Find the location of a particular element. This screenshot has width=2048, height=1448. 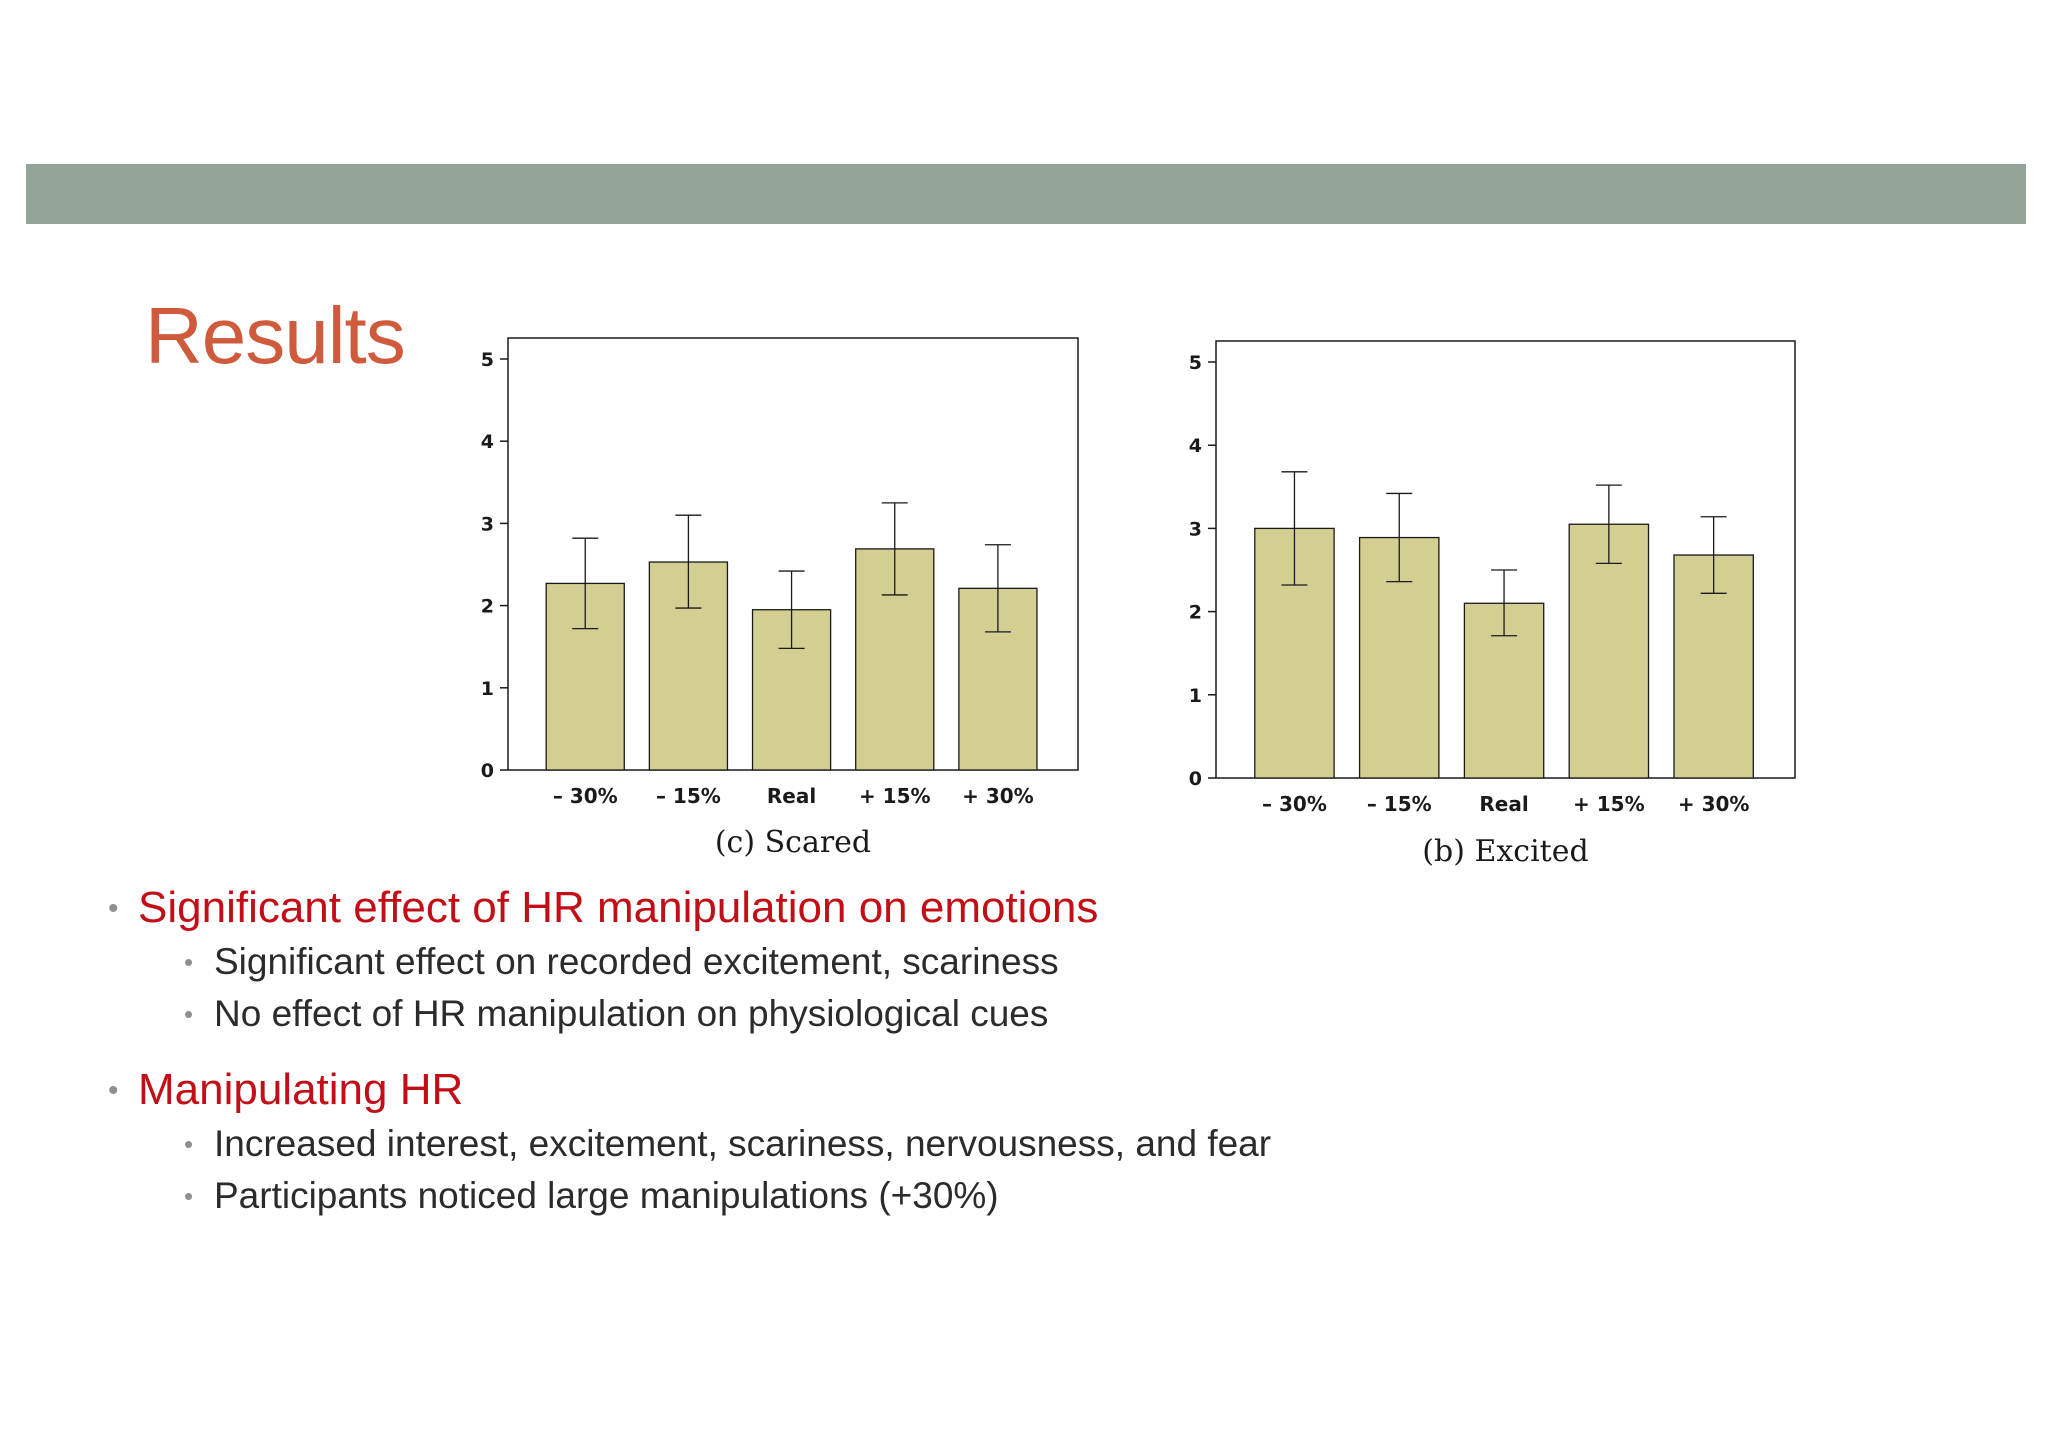

header-band is located at coordinates (1026, 194).